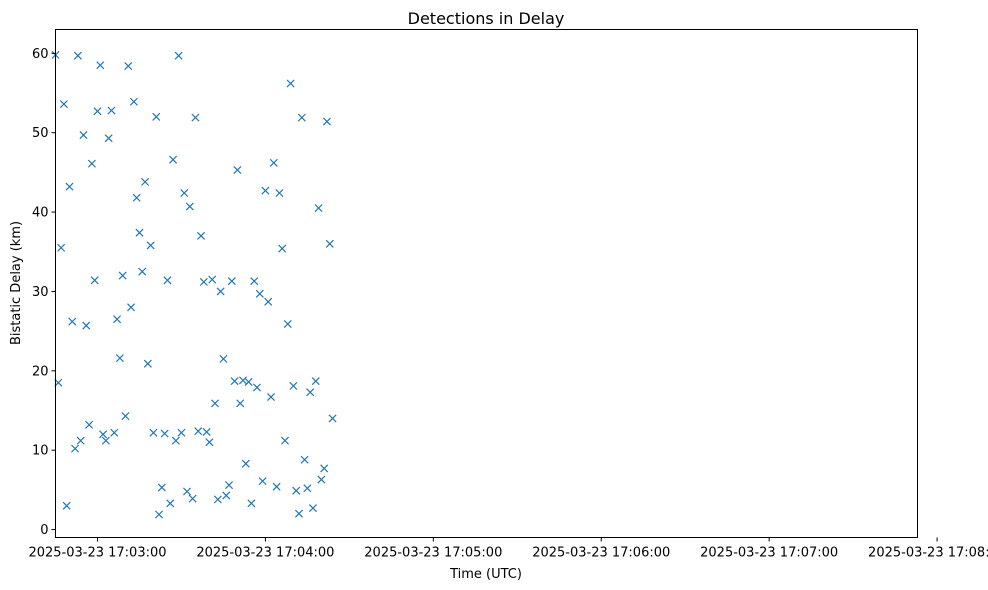  I want to click on x-tick-label: 2025-03-23 17:04:00, so click(265, 553).